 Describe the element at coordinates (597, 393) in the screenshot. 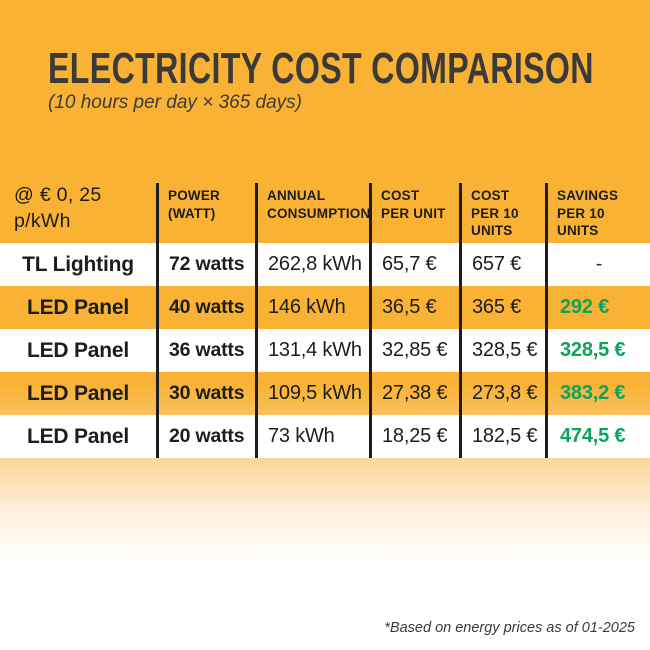

I see `savings-value: 383,2 €` at that location.